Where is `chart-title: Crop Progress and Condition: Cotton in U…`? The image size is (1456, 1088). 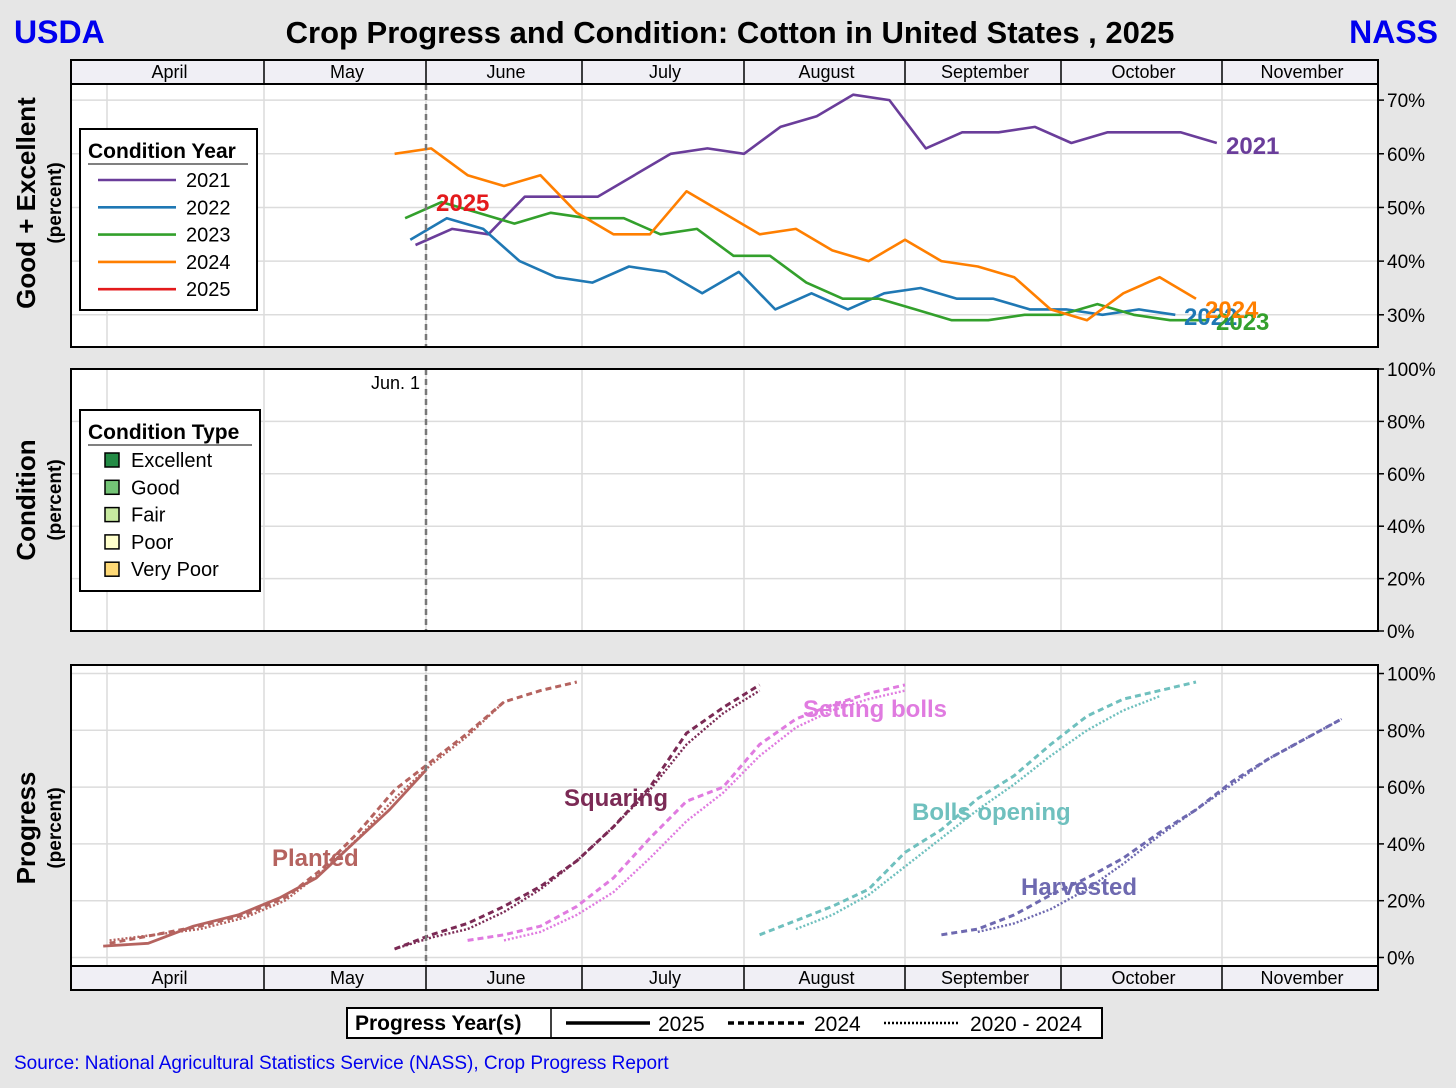 chart-title: Crop Progress and Condition: Cotton in U… is located at coordinates (730, 32).